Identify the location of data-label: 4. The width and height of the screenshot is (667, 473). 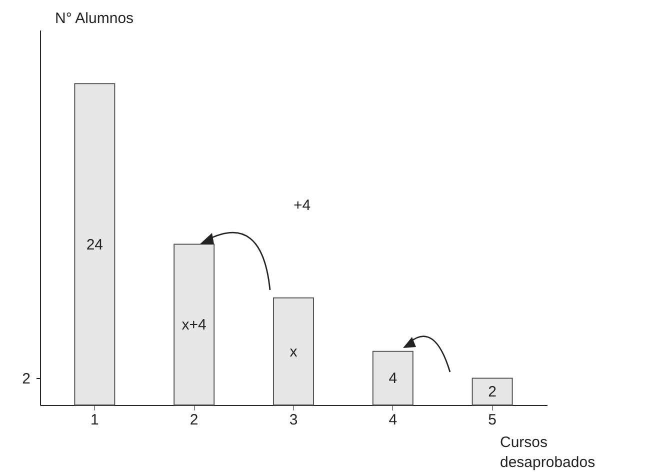
(393, 379).